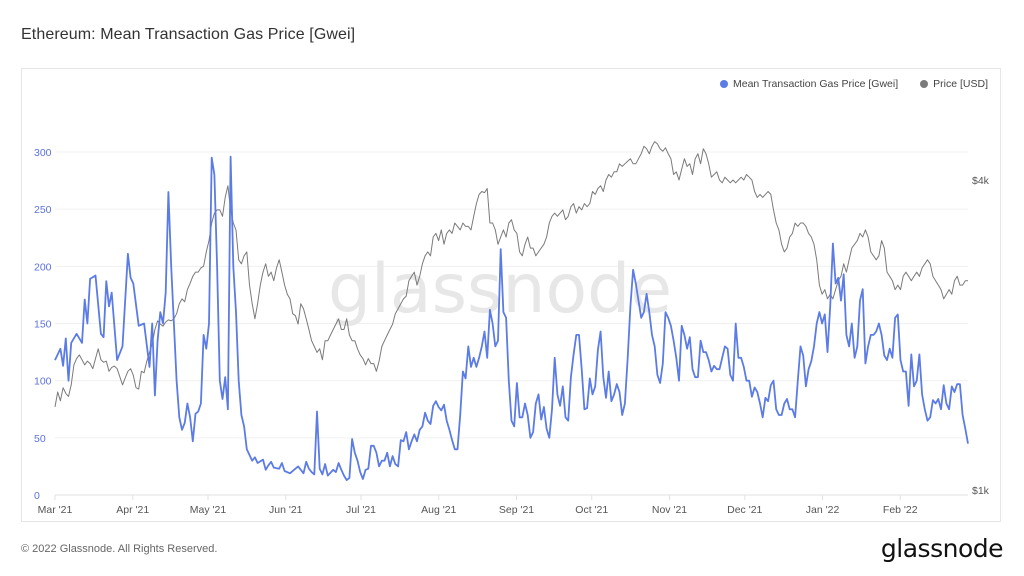 The image size is (1024, 576). Describe the element at coordinates (981, 336) in the screenshot. I see `right-axis-ticks: $1k $4k` at that location.